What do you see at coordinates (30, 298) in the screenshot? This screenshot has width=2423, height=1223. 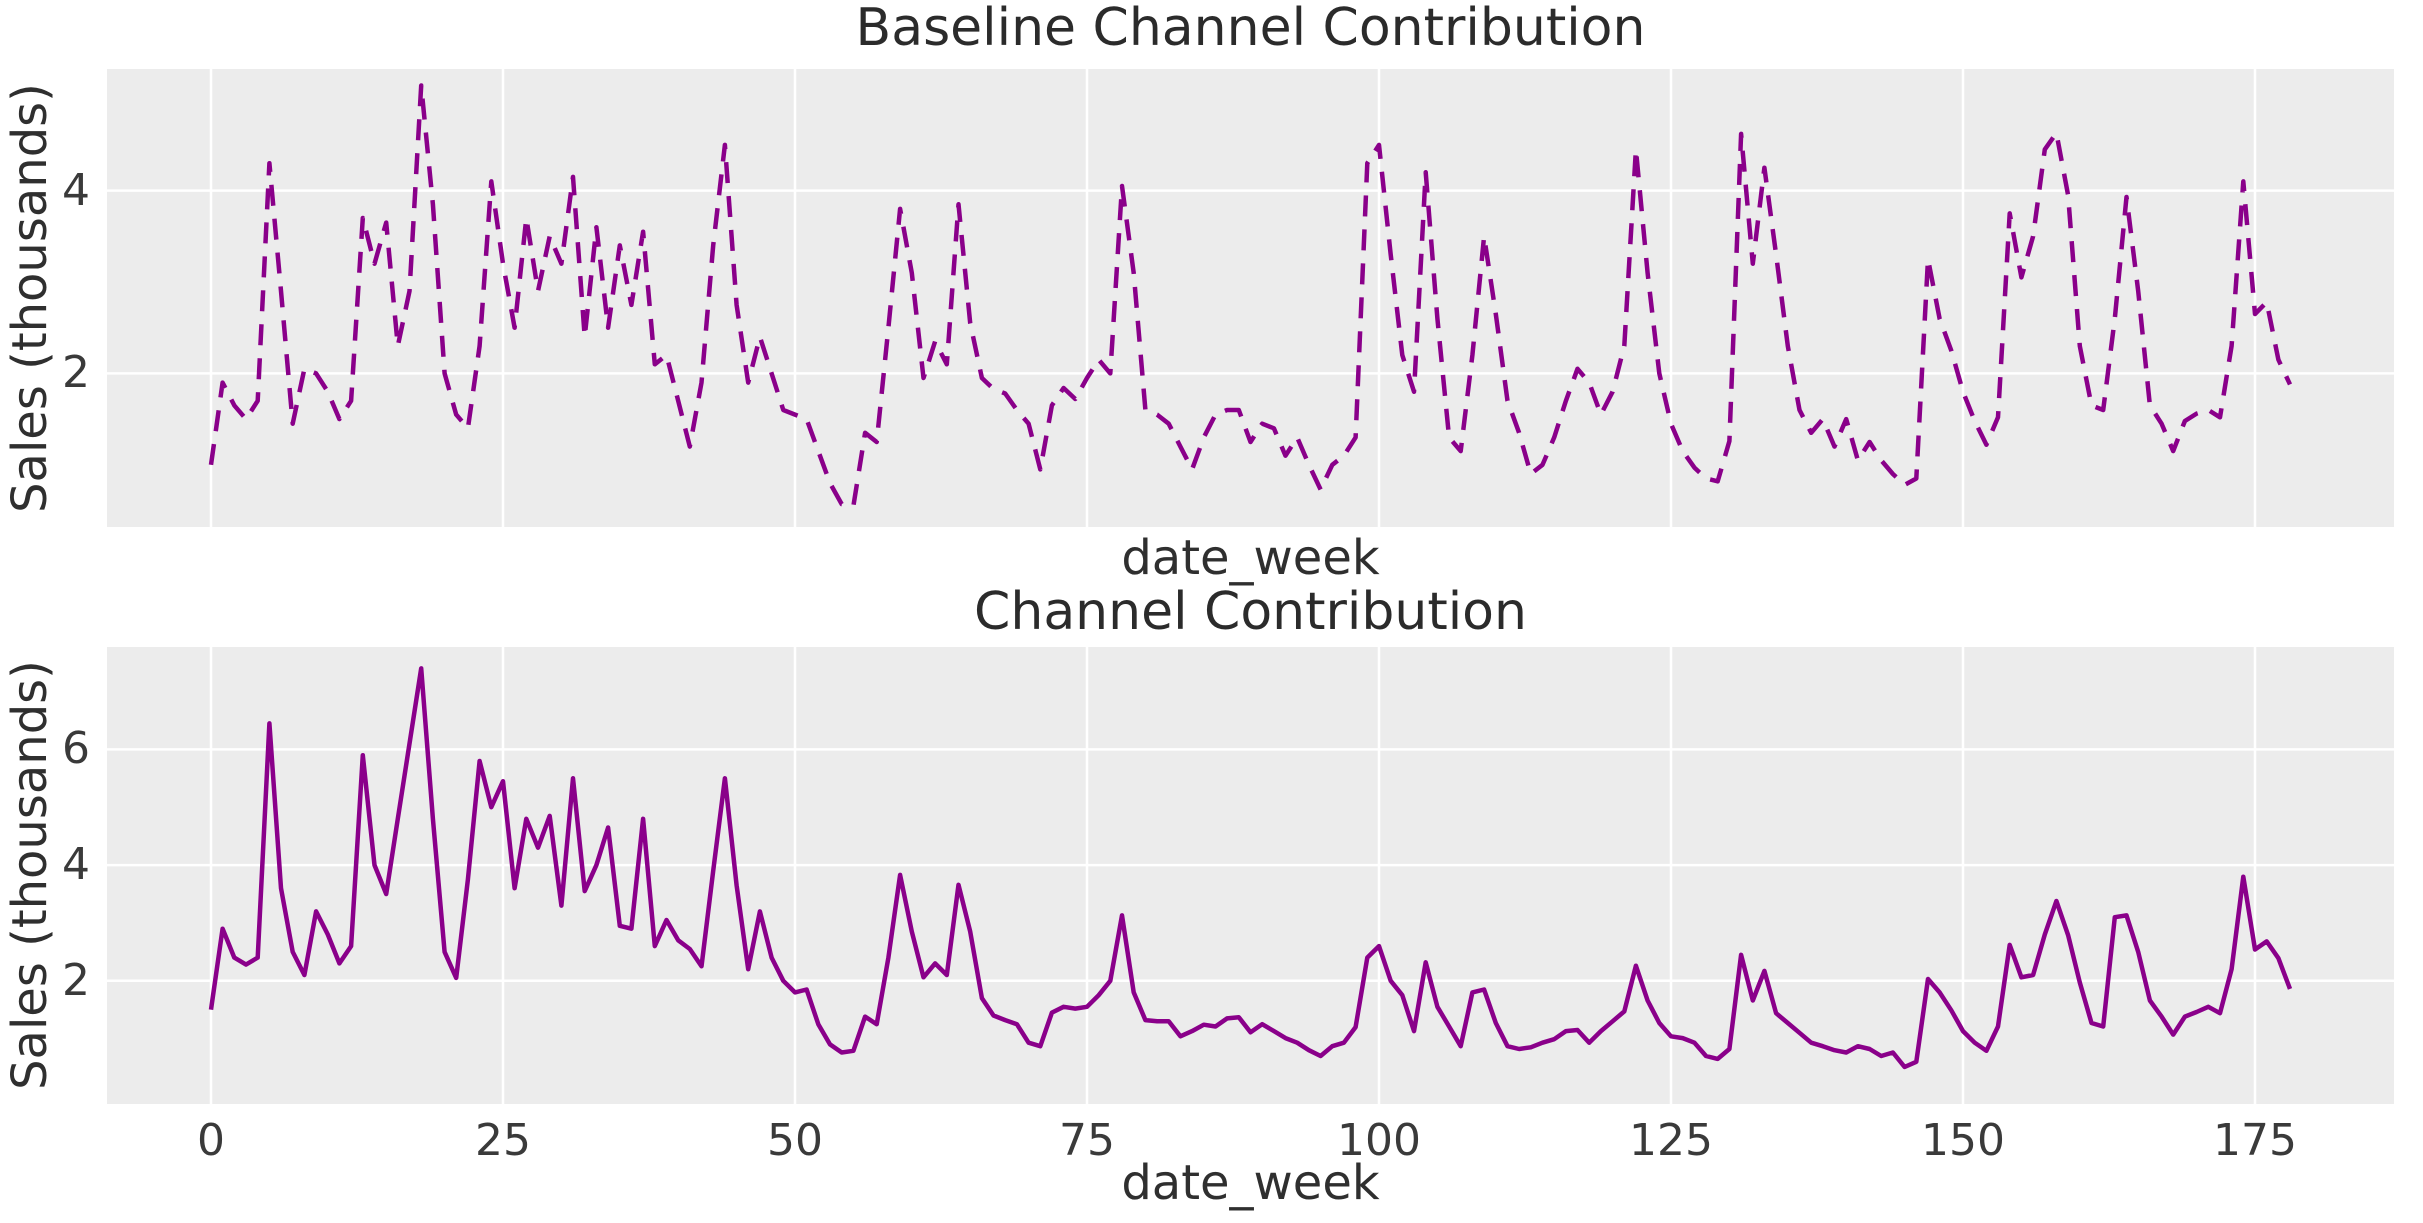 I see `y-axis-label-baseline: Sales (thousands)` at bounding box center [30, 298].